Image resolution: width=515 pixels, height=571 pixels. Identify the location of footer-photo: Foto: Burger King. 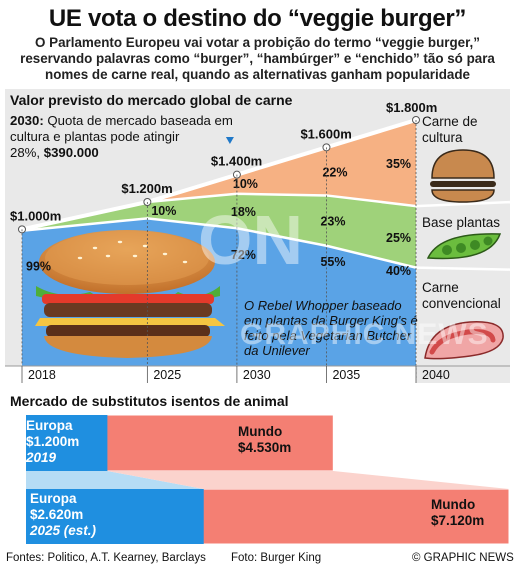
(276, 558).